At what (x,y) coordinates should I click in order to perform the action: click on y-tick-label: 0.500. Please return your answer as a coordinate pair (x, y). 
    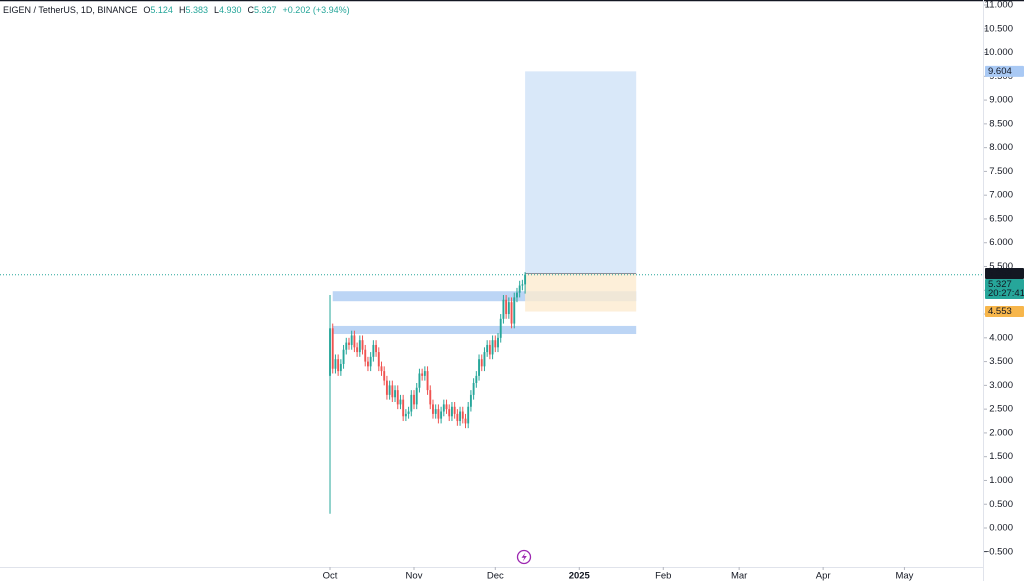
    Looking at the image, I should click on (1001, 504).